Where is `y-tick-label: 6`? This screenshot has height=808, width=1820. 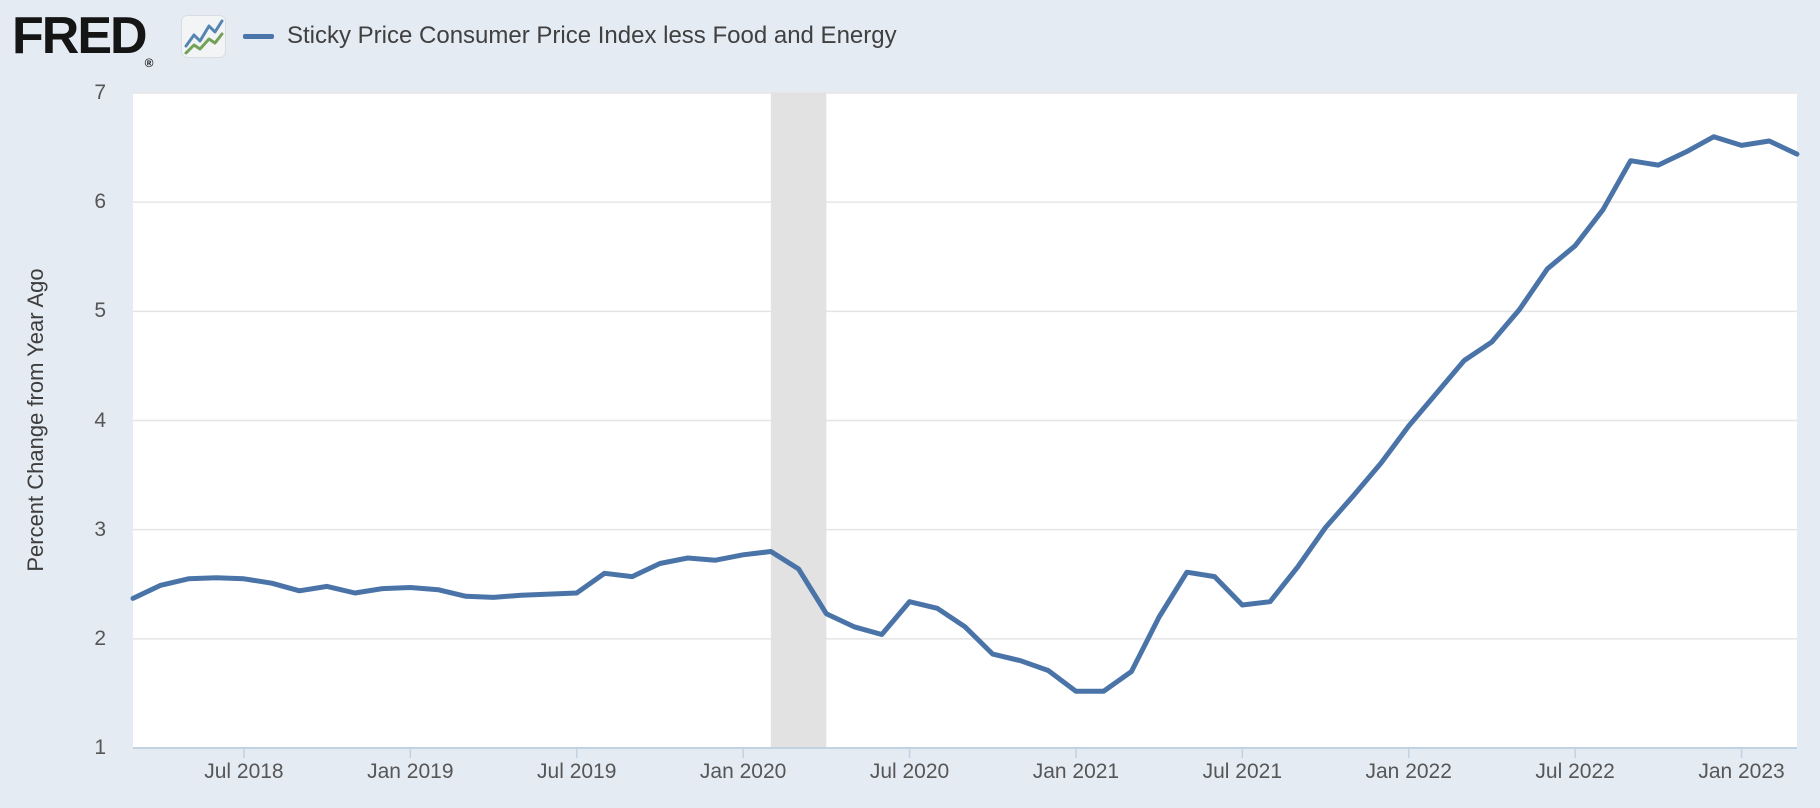
y-tick-label: 6 is located at coordinates (100, 202).